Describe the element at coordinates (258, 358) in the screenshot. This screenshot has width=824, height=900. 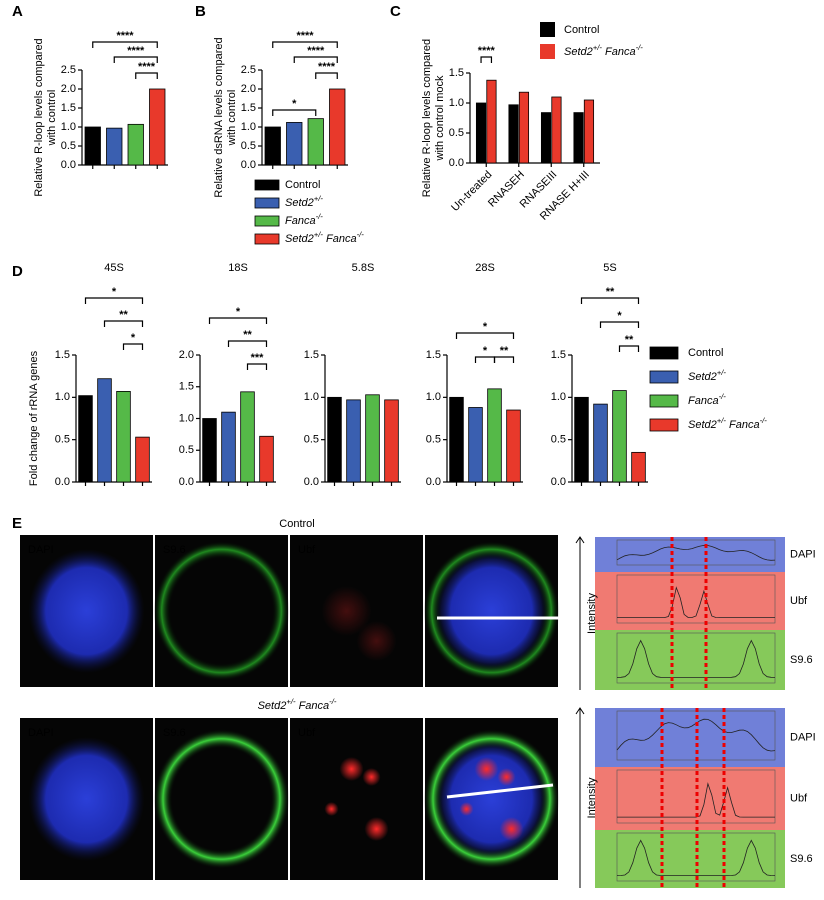
I see `significance-label: ***` at that location.